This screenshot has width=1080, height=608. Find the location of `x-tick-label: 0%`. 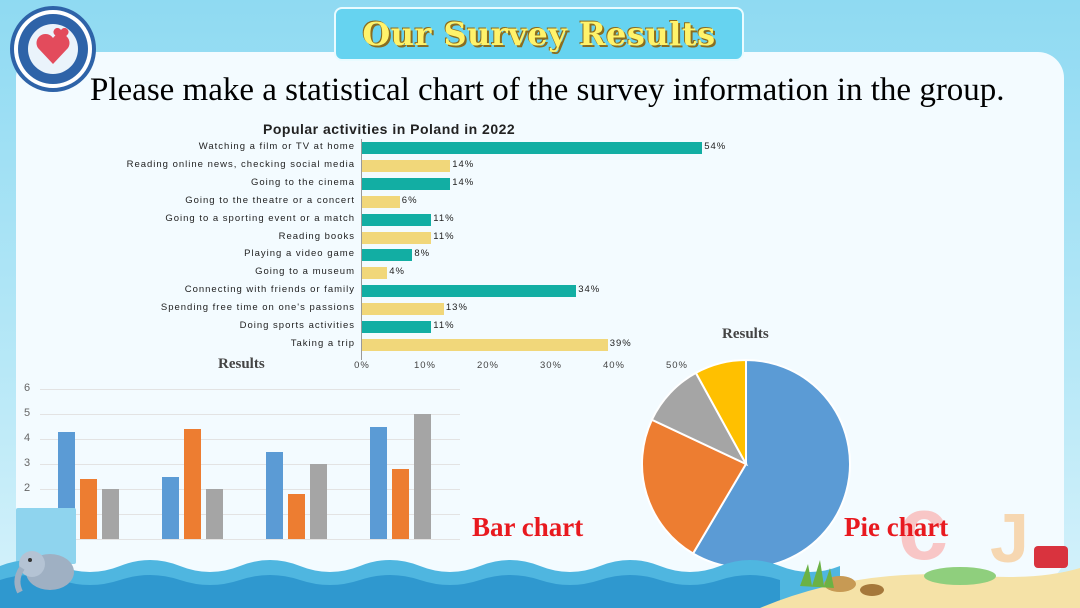

x-tick-label: 0% is located at coordinates (362, 365).